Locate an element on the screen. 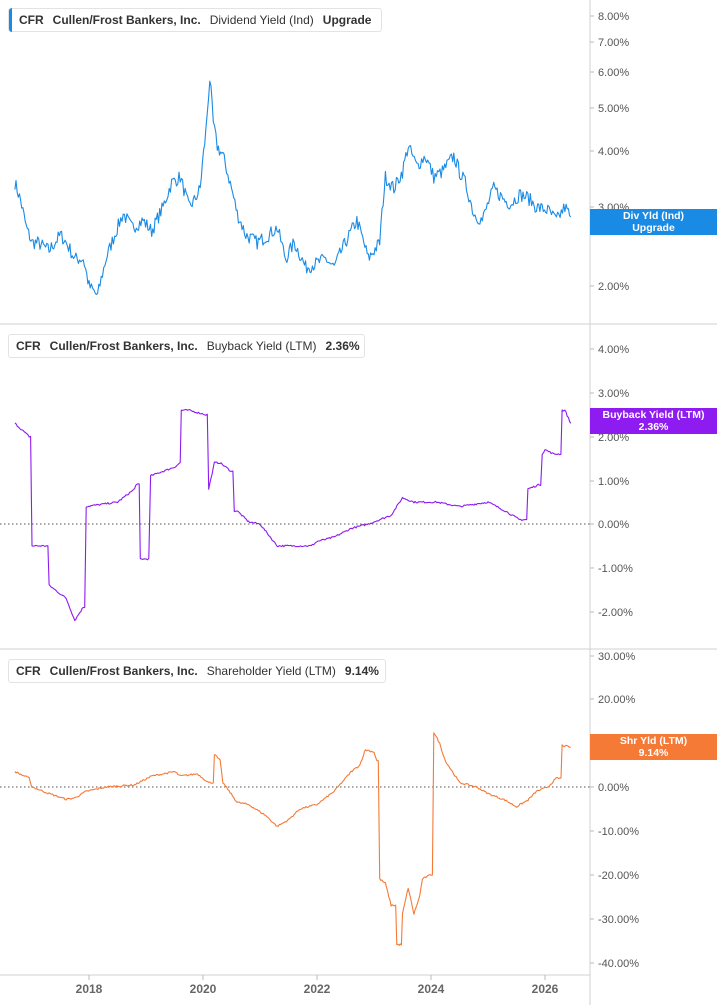 The width and height of the screenshot is (717, 1005). tag-line1: Buyback Yield (LTM) is located at coordinates (653, 415).